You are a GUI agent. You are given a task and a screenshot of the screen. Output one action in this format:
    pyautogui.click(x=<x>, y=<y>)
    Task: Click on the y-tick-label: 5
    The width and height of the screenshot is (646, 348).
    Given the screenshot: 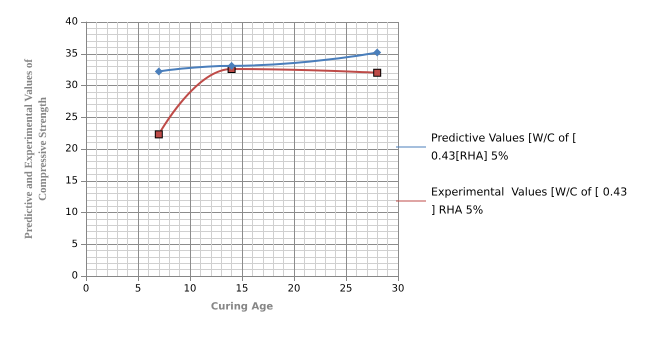 What is the action you would take?
    pyautogui.click(x=75, y=244)
    